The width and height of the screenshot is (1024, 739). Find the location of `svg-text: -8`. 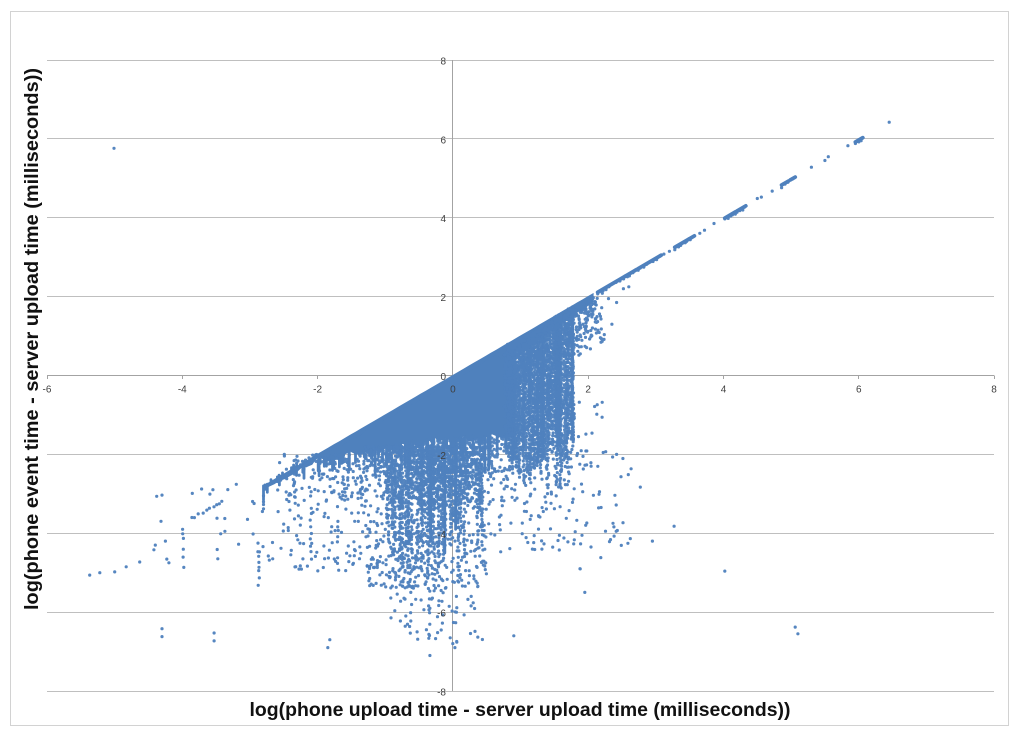

svg-text: -8 is located at coordinates (441, 693).